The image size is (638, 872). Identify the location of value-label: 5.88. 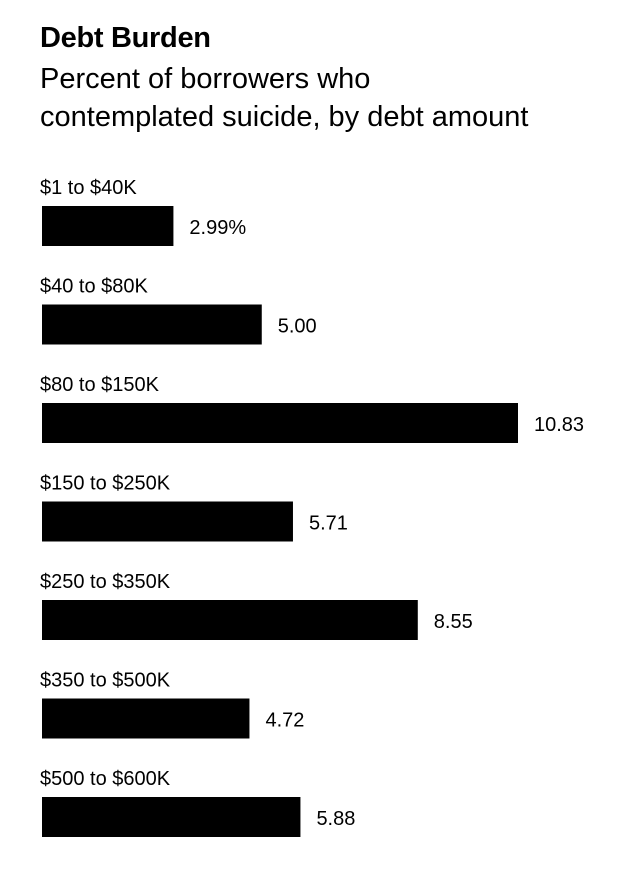
(335, 819).